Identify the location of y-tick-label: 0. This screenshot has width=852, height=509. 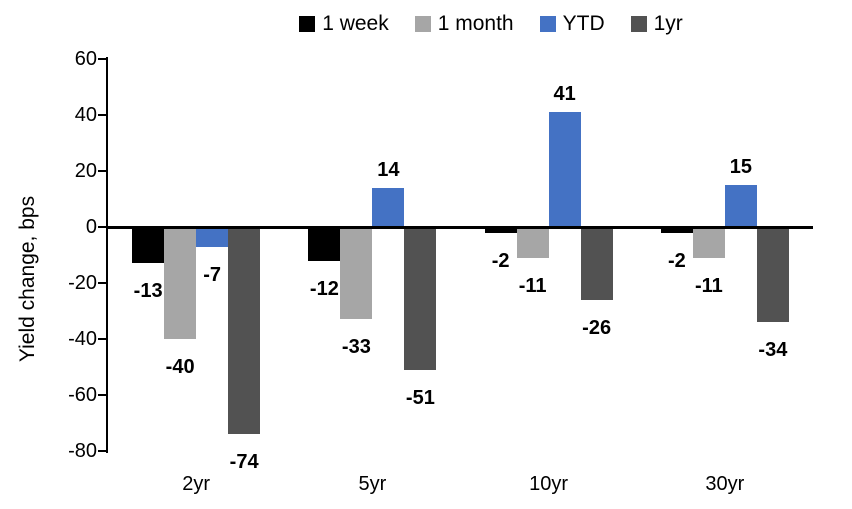
(91, 227).